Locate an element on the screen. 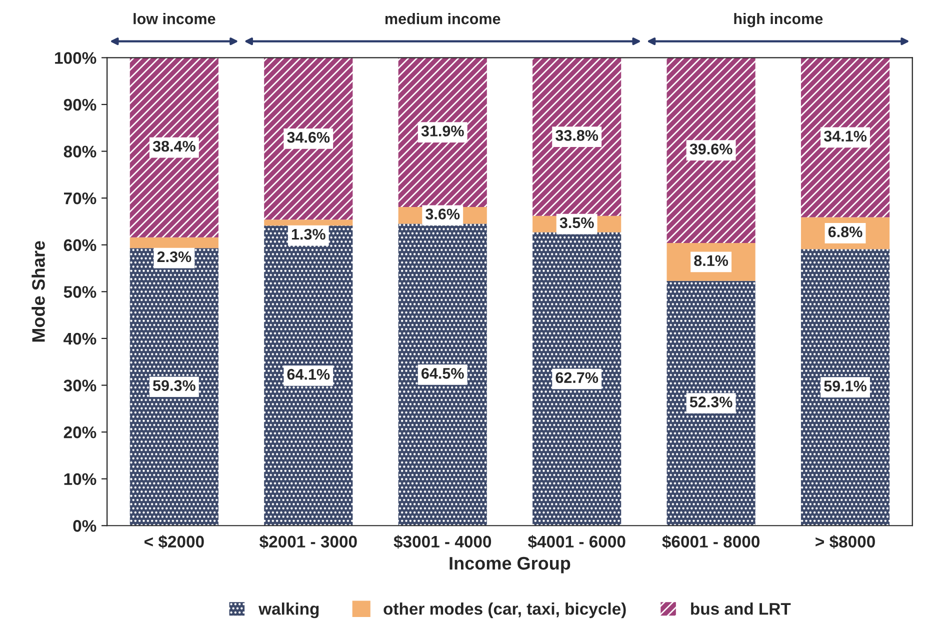  text: low income is located at coordinates (175, 18).